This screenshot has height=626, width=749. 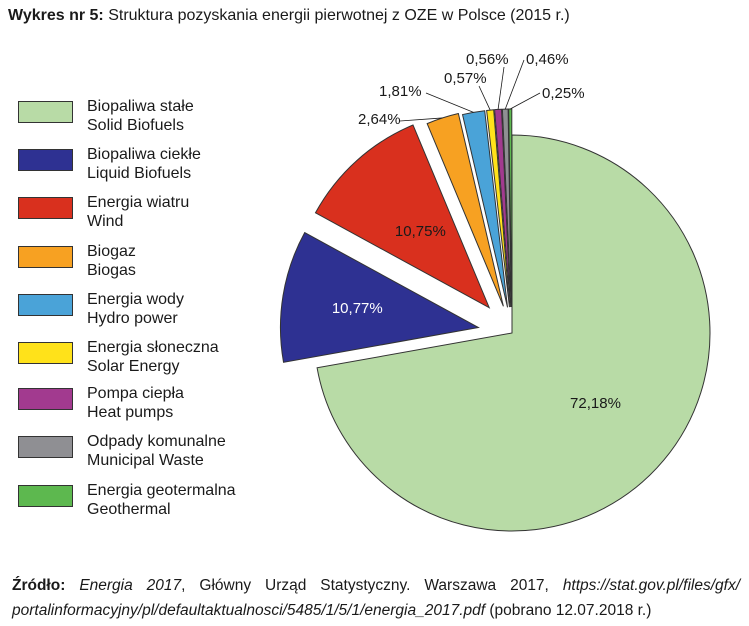 I want to click on legend-label-en: Heat pumps, so click(x=130, y=412).